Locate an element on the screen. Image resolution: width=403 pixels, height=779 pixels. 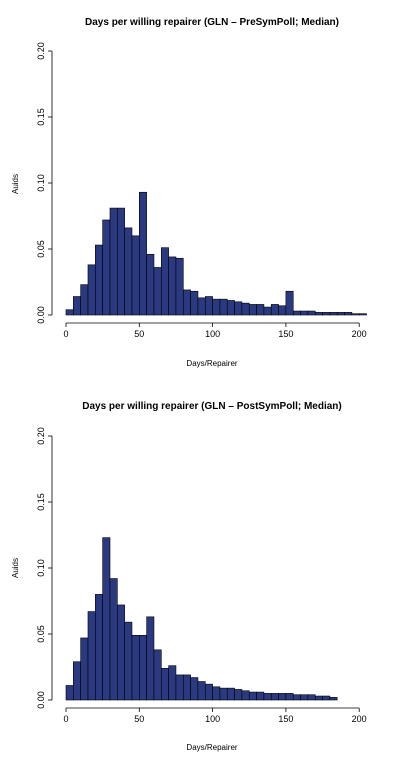
y-tick-label: 0.05 is located at coordinates (41, 634).